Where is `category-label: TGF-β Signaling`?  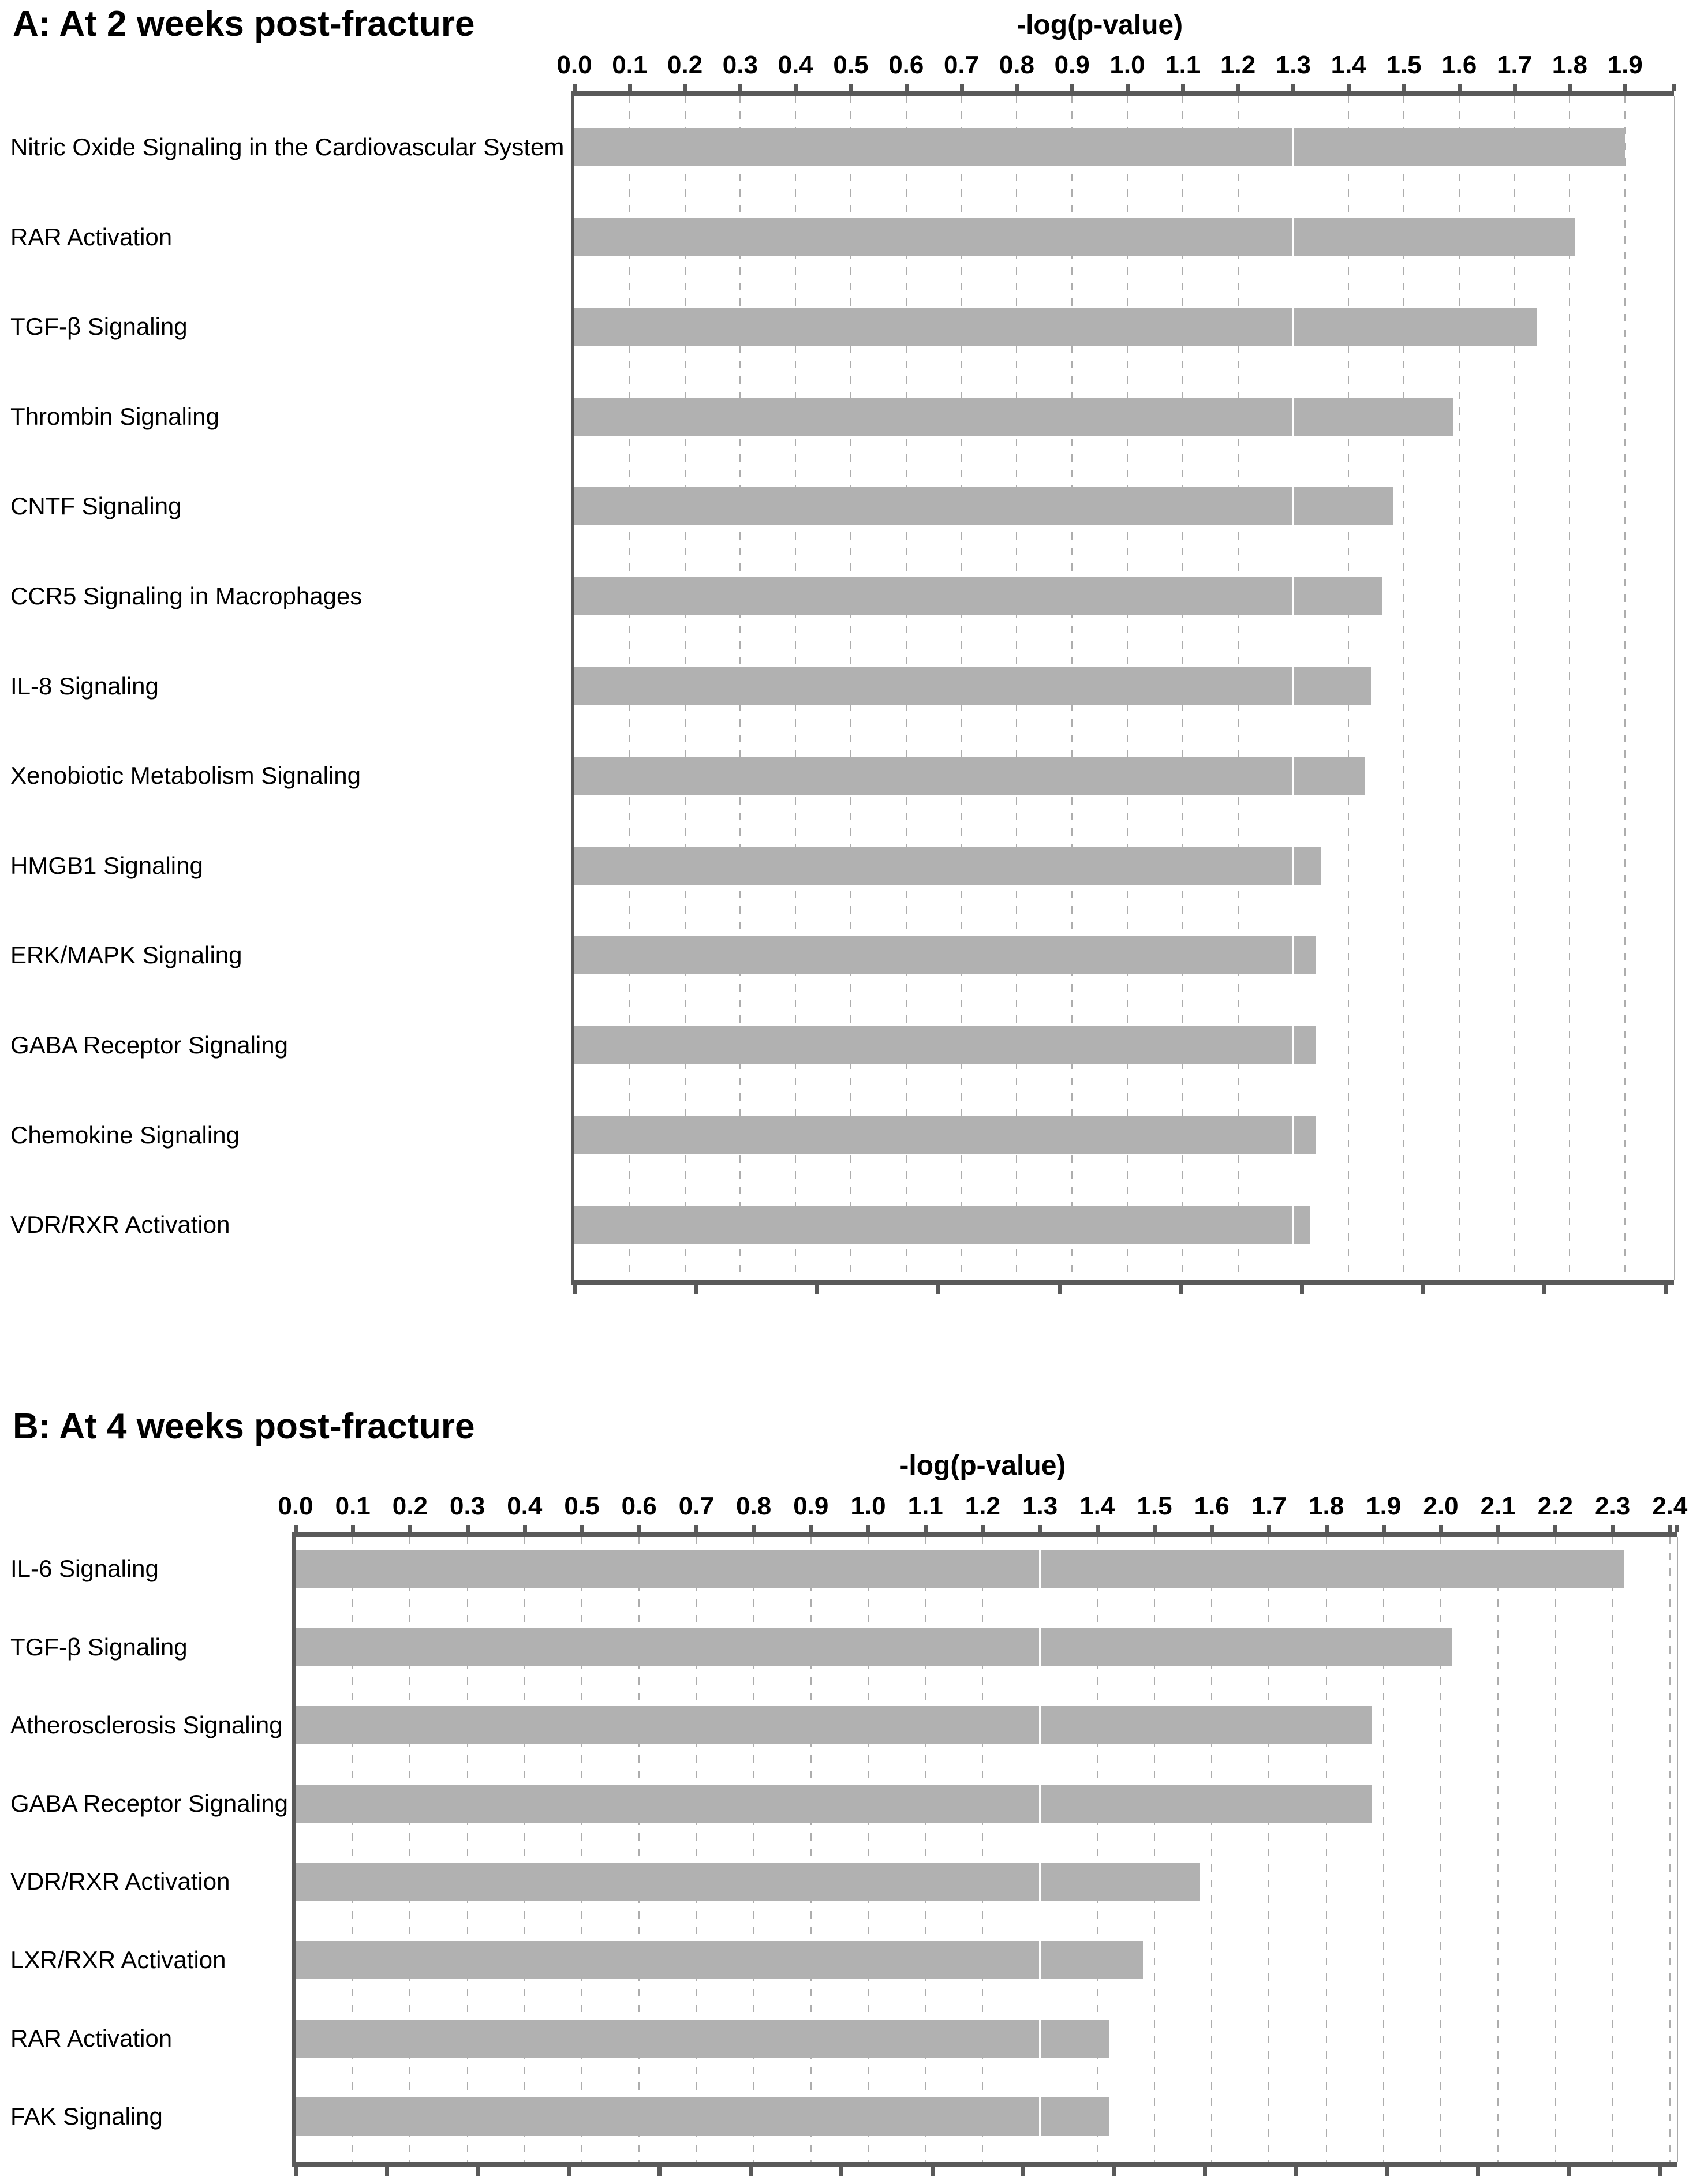 category-label: TGF-β Signaling is located at coordinates (99, 327).